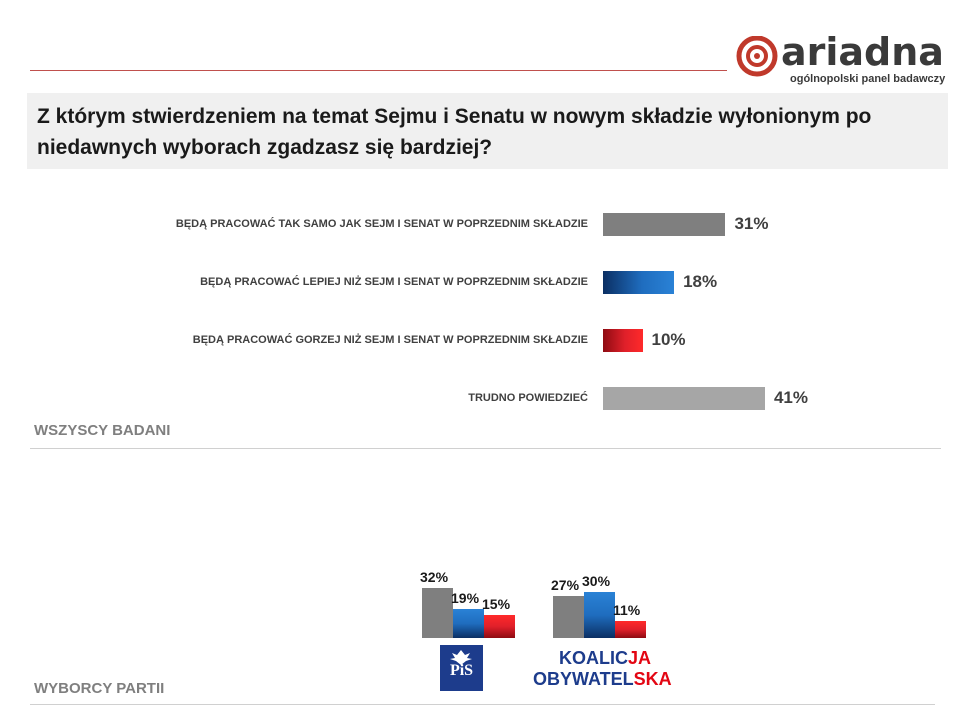 The image size is (960, 720). Describe the element at coordinates (627, 609) in the screenshot. I see `party-bar-value-label: 11%` at that location.